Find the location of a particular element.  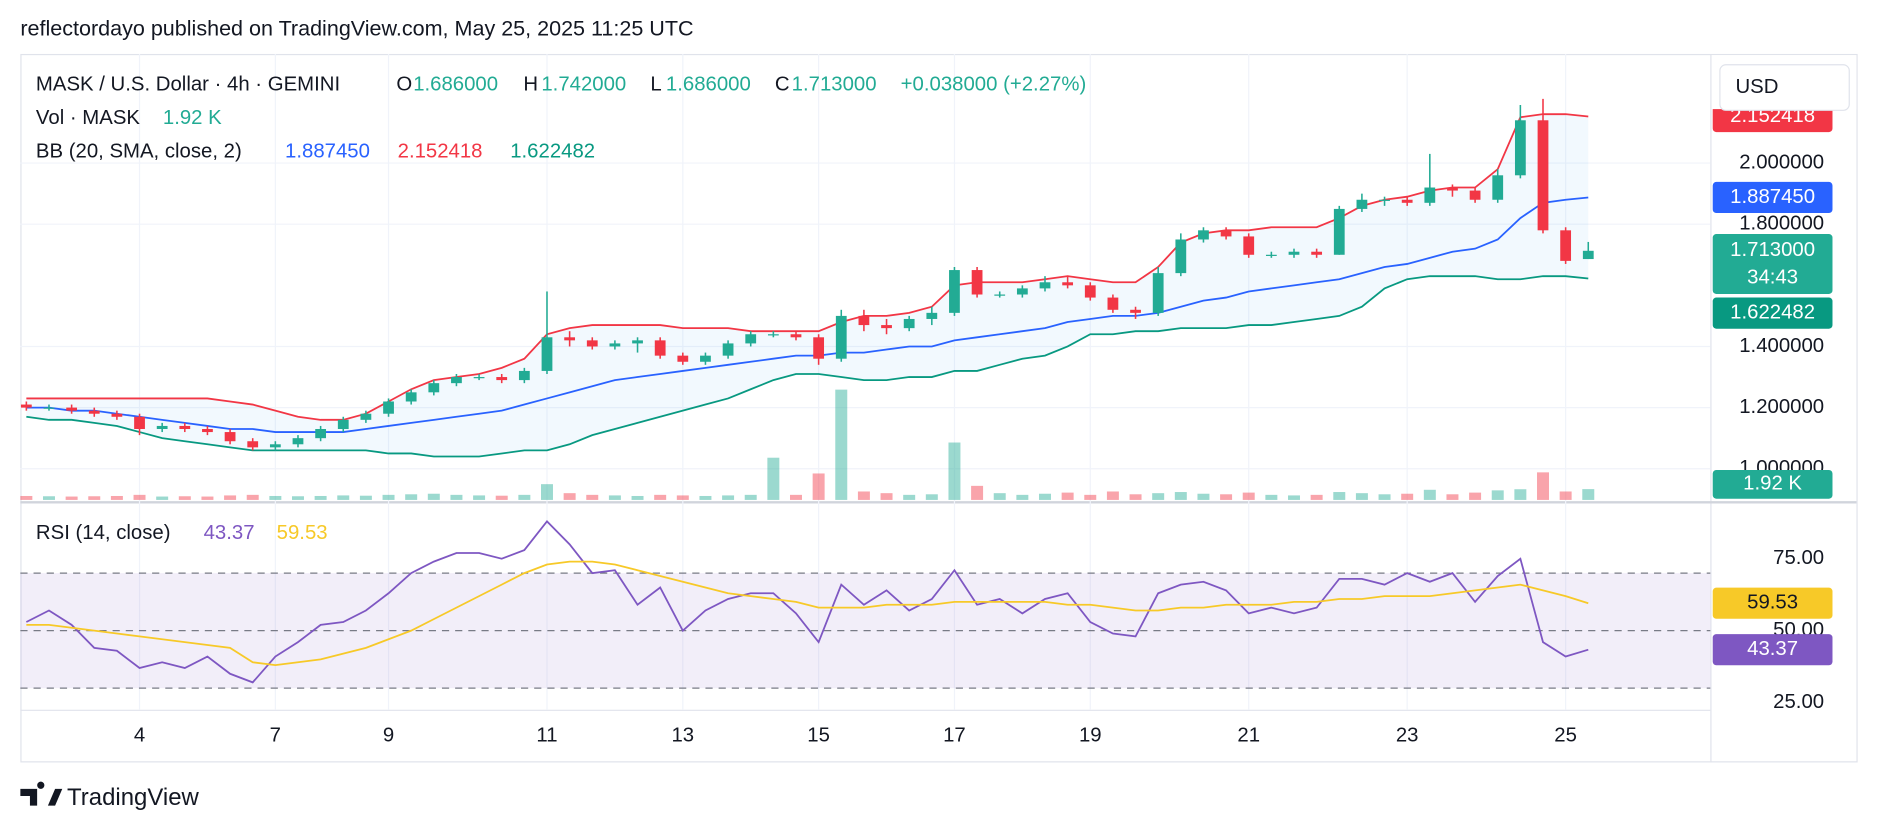

rsi-ma-badge-bg is located at coordinates (1772, 603).